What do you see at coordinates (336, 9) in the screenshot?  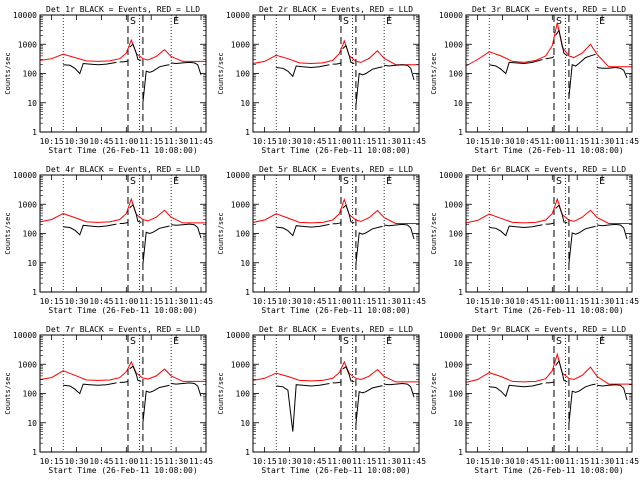 I see `panel-title: Det 2r BLACK = Events, RED = LLD` at bounding box center [336, 9].